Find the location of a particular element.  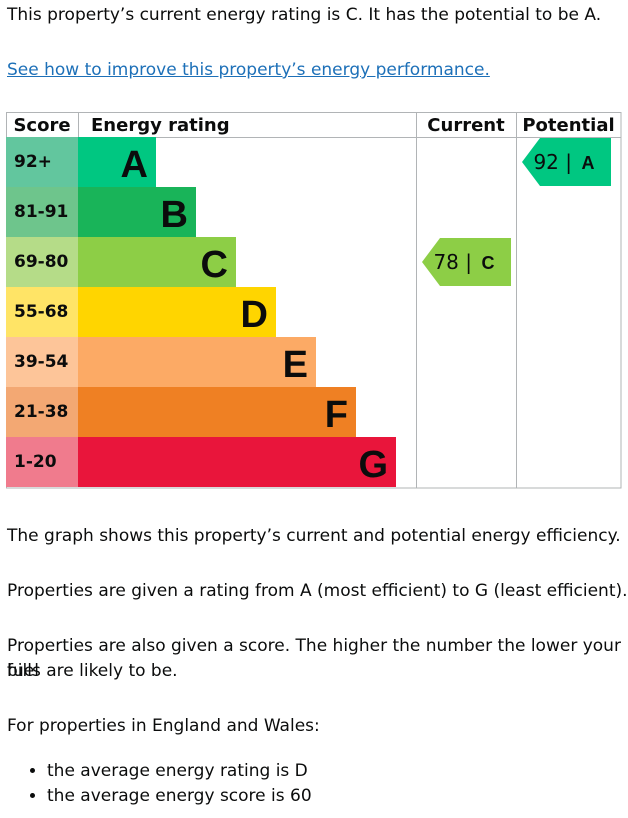

current-marker-letter: C is located at coordinates (488, 263).